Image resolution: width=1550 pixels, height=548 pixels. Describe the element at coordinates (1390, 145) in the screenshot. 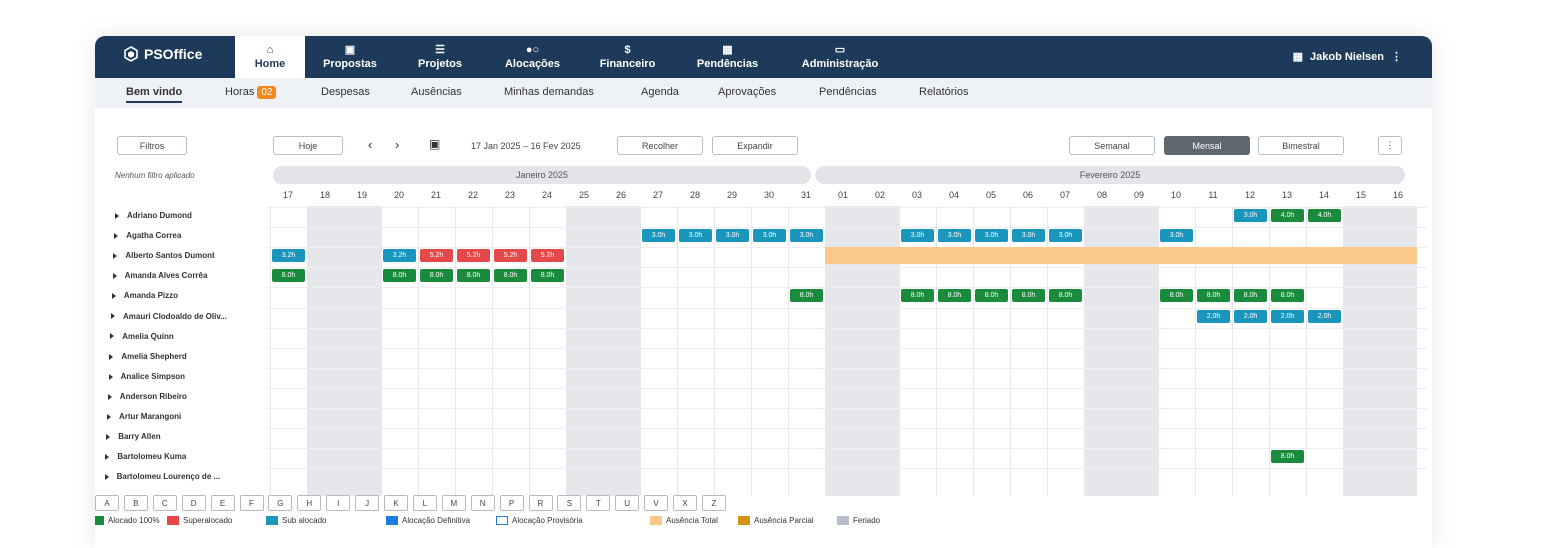

I see `more-options-button: ⋮` at that location.